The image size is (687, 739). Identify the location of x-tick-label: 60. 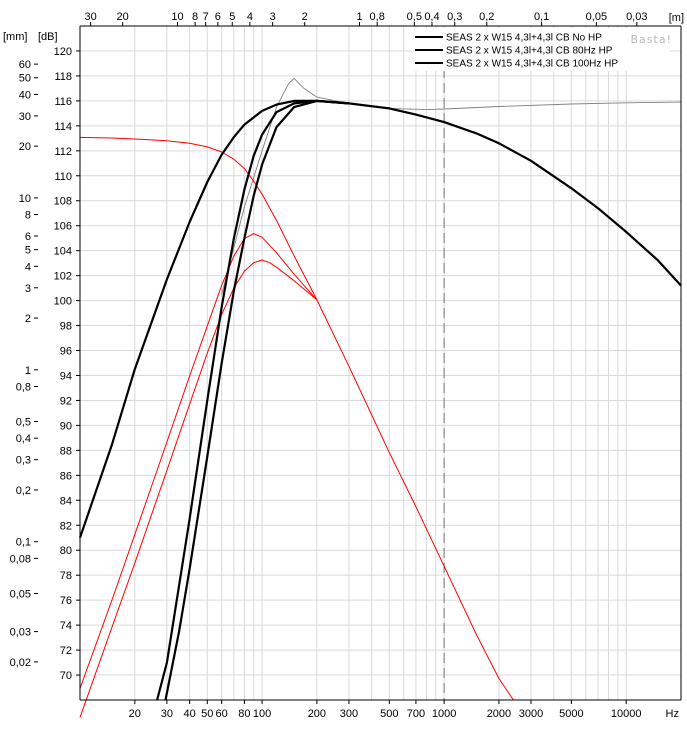
(222, 714).